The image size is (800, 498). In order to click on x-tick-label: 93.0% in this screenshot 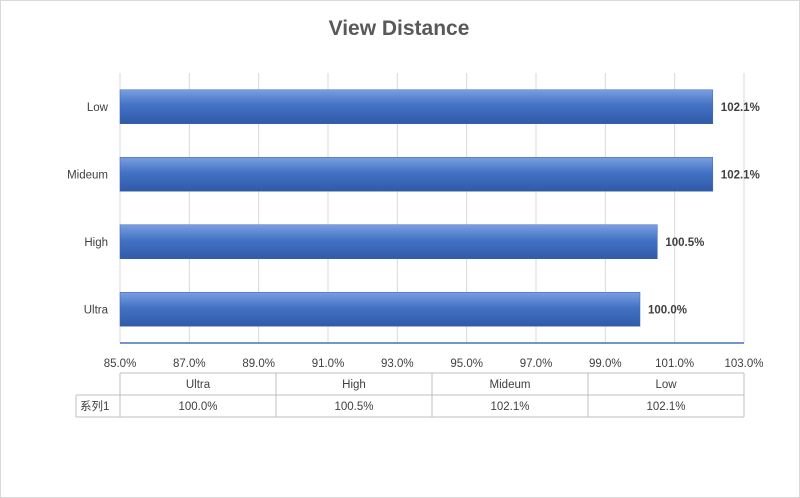, I will do `click(397, 364)`.